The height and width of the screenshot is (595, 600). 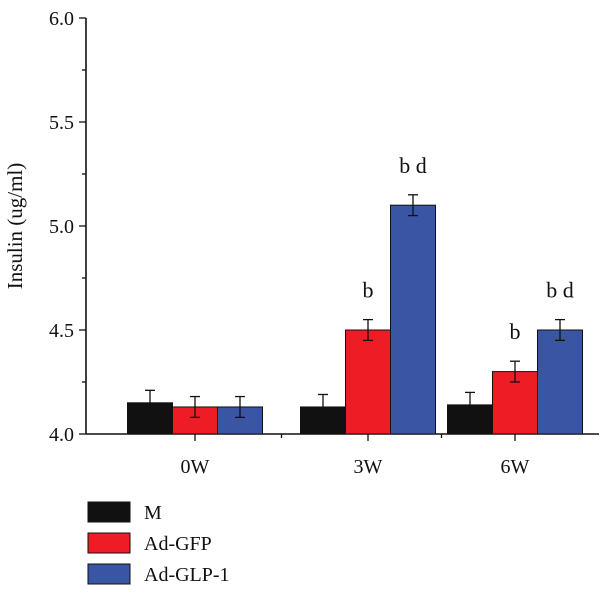 What do you see at coordinates (61, 331) in the screenshot?
I see `y-tick-label: 4.5` at bounding box center [61, 331].